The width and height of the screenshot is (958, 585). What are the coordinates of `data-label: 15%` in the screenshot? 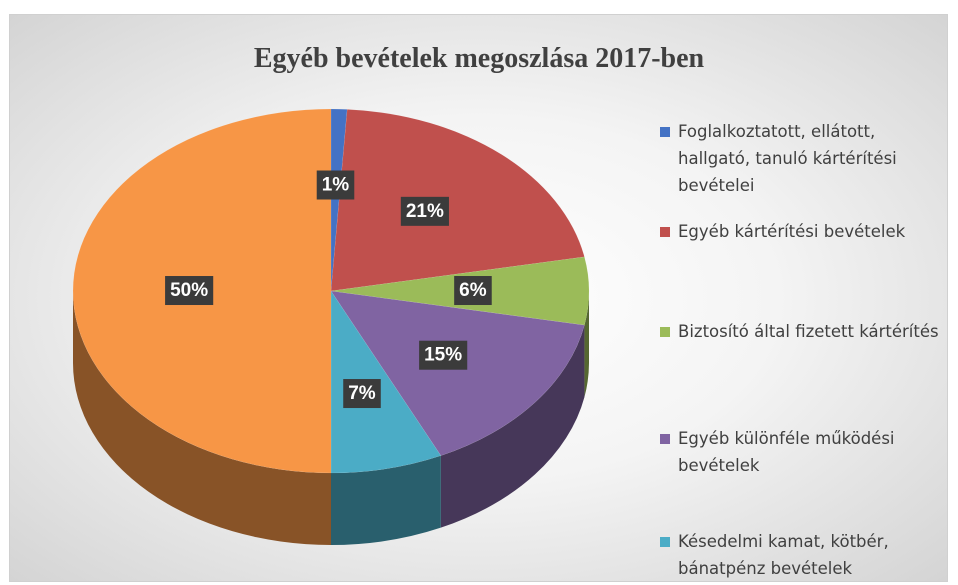 It's located at (443, 355).